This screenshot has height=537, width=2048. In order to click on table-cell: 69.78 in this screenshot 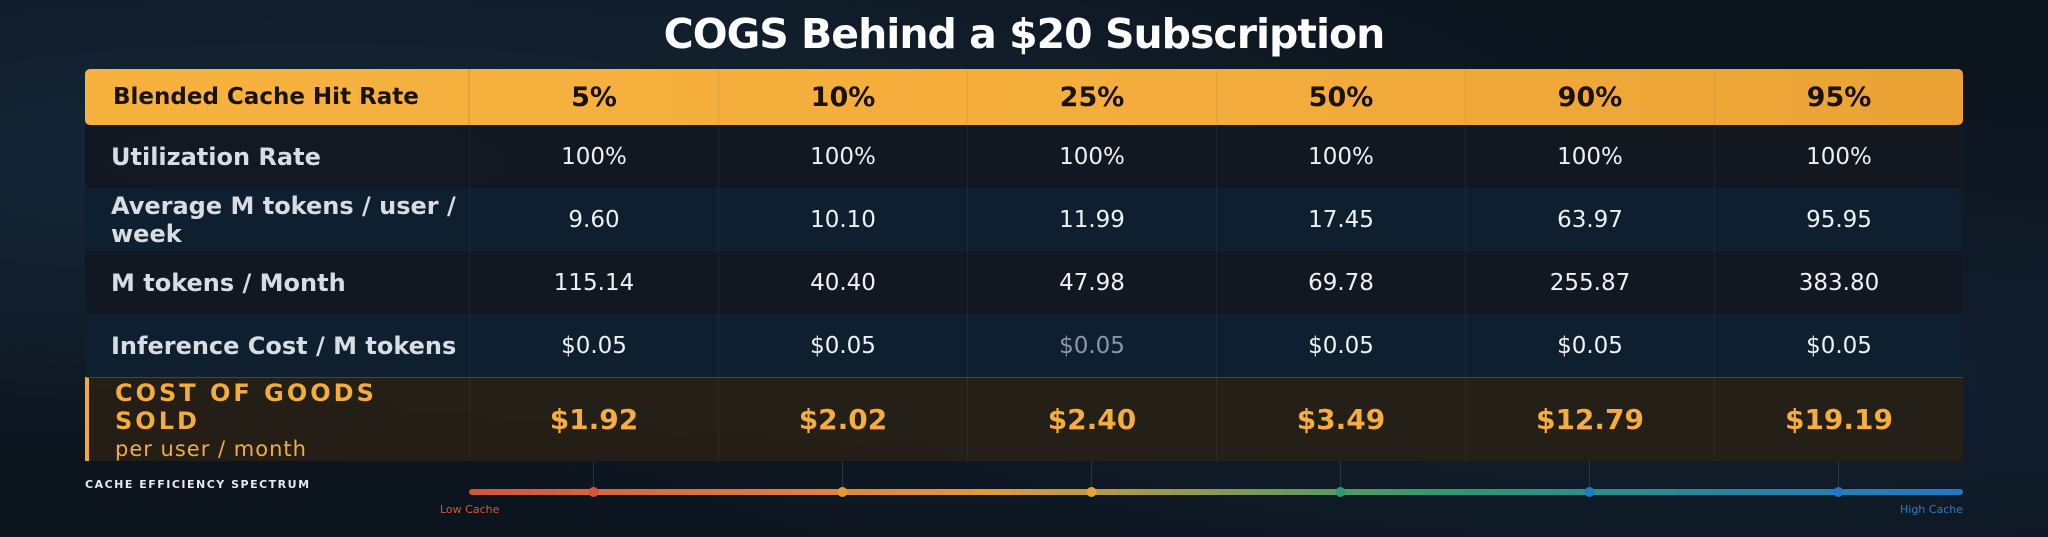, I will do `click(1340, 282)`.